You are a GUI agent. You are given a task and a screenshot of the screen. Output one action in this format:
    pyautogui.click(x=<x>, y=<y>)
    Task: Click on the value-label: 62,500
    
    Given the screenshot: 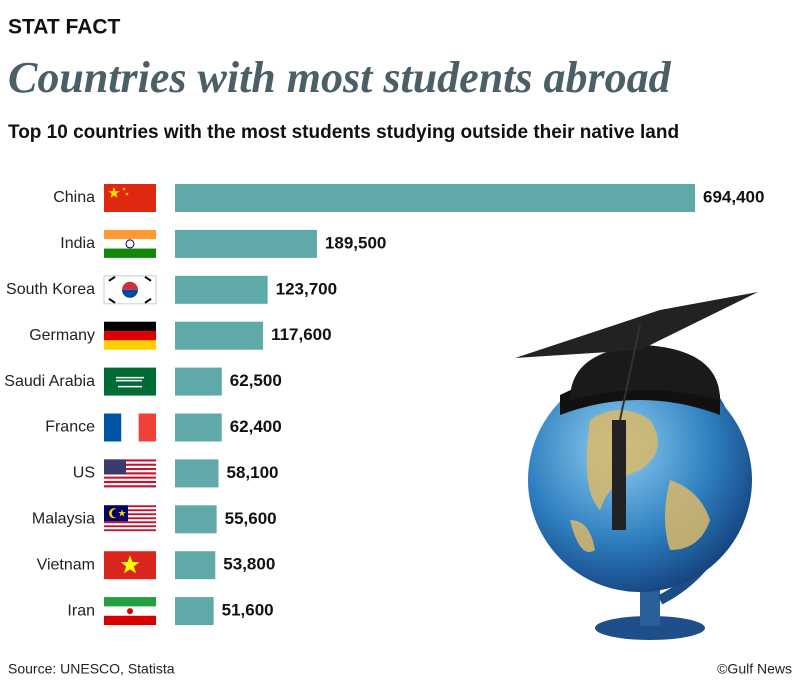 What is the action you would take?
    pyautogui.click(x=256, y=380)
    